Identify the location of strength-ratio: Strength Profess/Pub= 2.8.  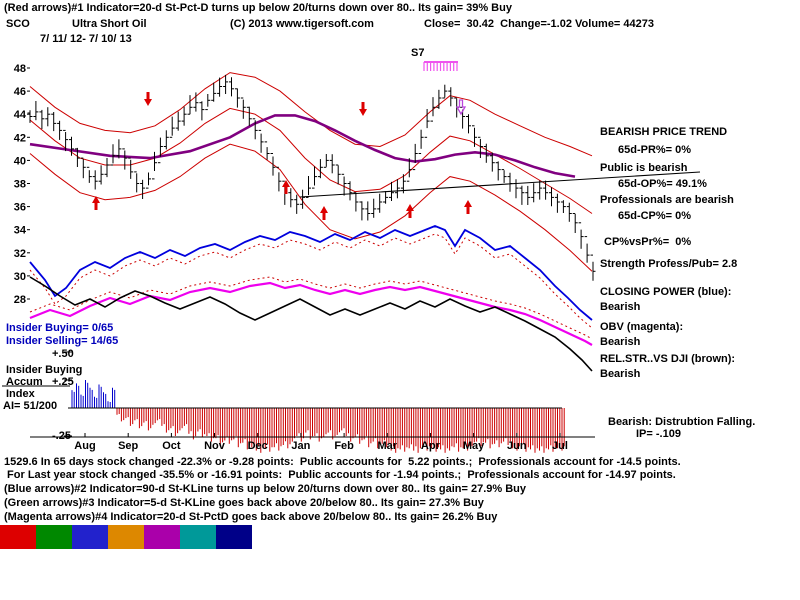
(669, 264).